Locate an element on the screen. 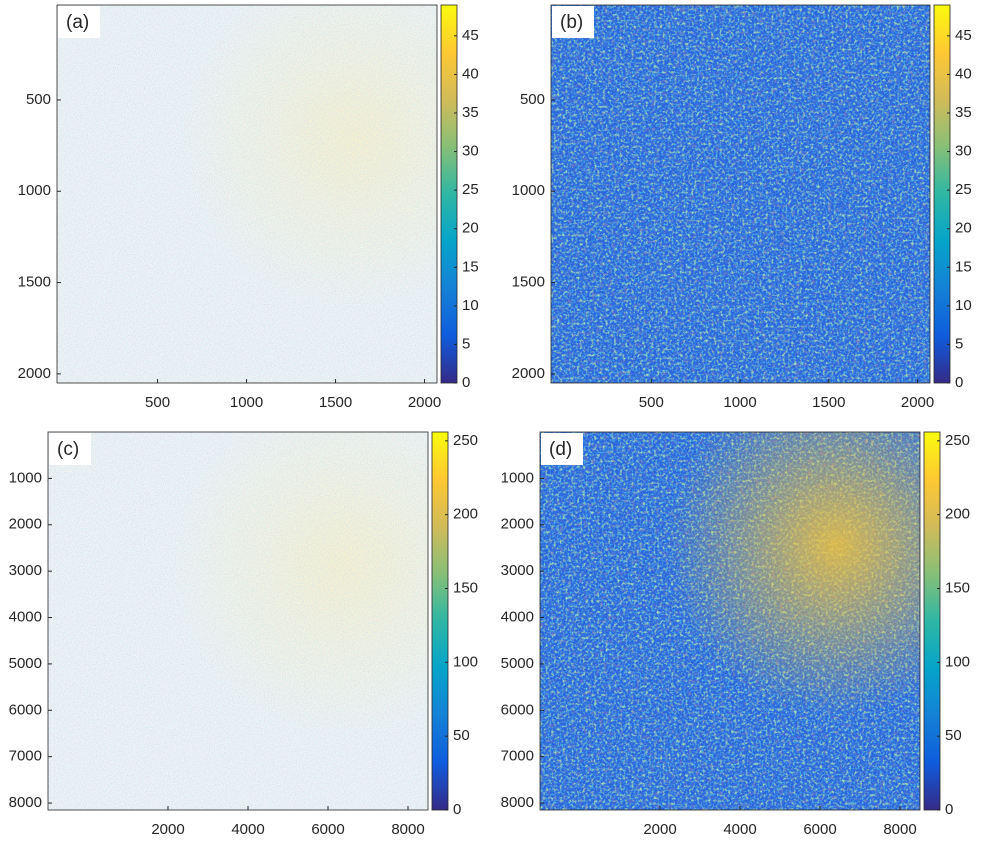 The height and width of the screenshot is (852, 996). panel-label: (b) is located at coordinates (571, 22).